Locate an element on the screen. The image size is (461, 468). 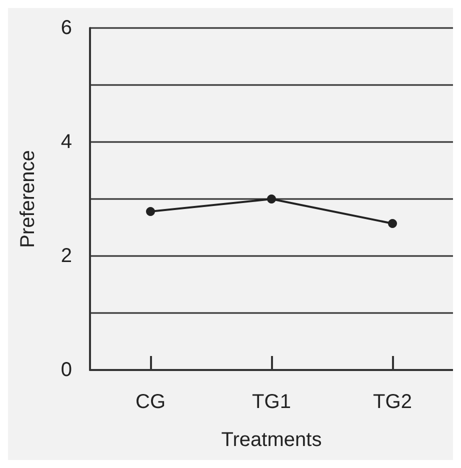
y-tick-label: 4 is located at coordinates (66, 142).